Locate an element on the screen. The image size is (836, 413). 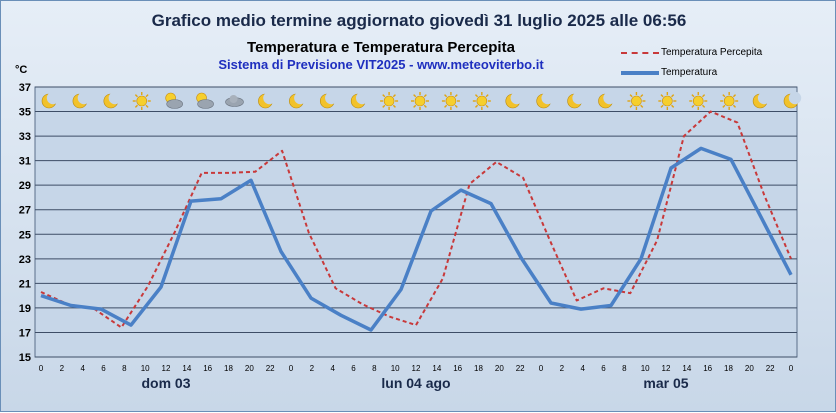
y-tick-label: 29 is located at coordinates (25, 186).